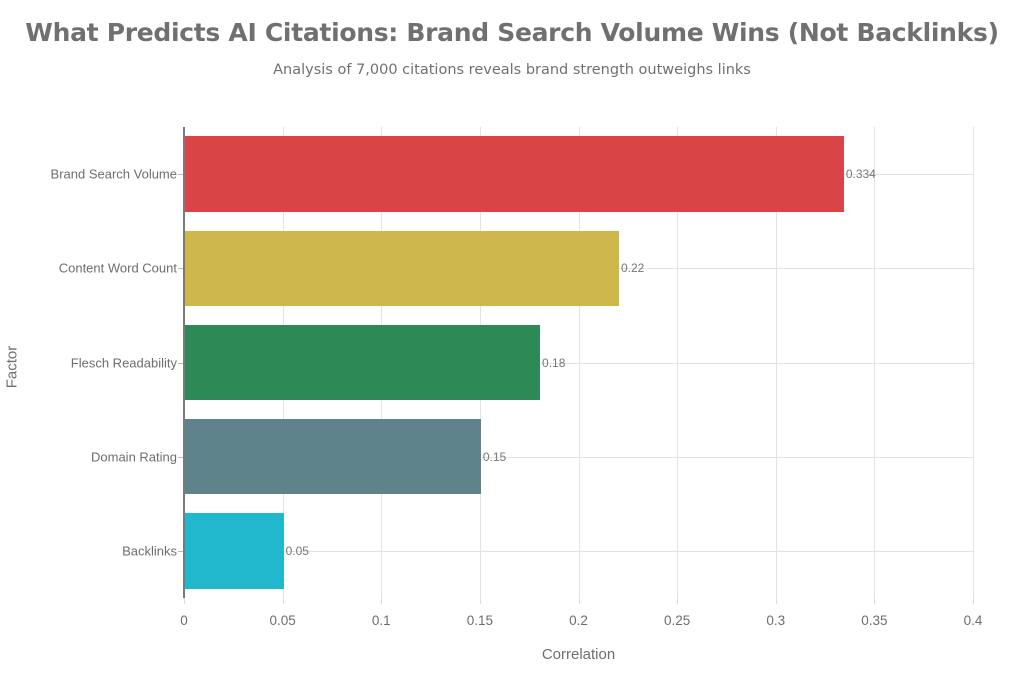 The height and width of the screenshot is (683, 1024). I want to click on x-gridline, so click(973, 362).